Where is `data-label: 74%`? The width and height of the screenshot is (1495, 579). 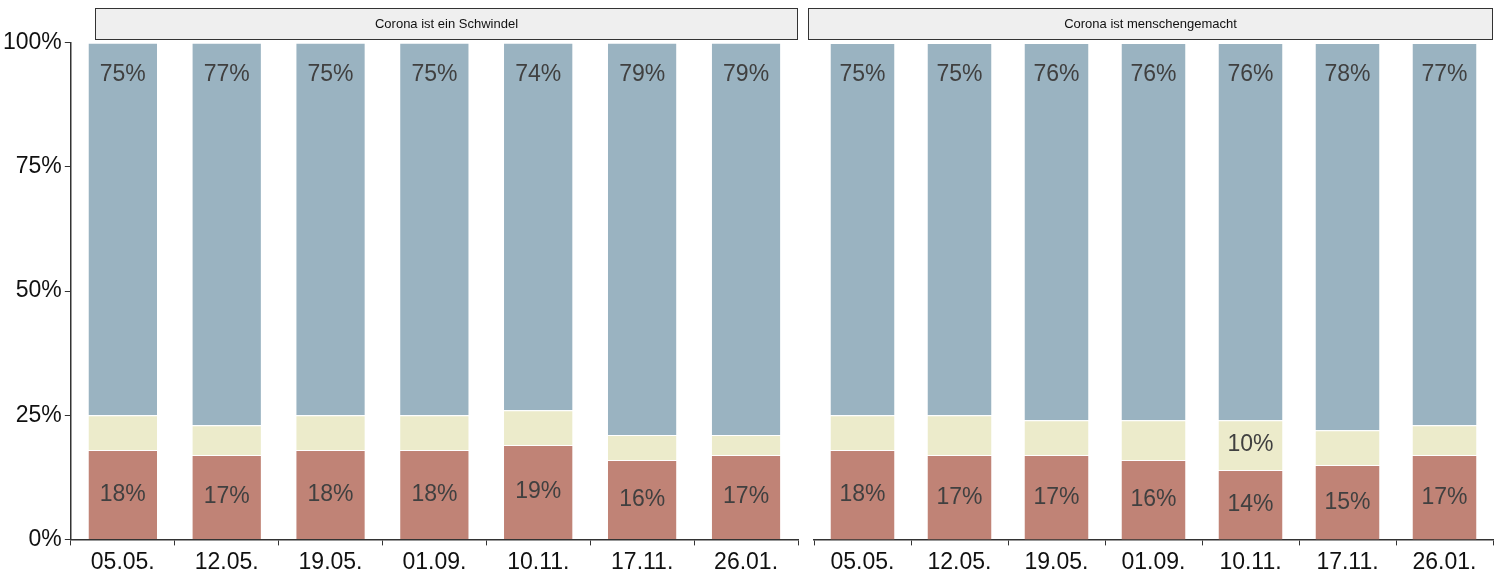 data-label: 74% is located at coordinates (538, 73).